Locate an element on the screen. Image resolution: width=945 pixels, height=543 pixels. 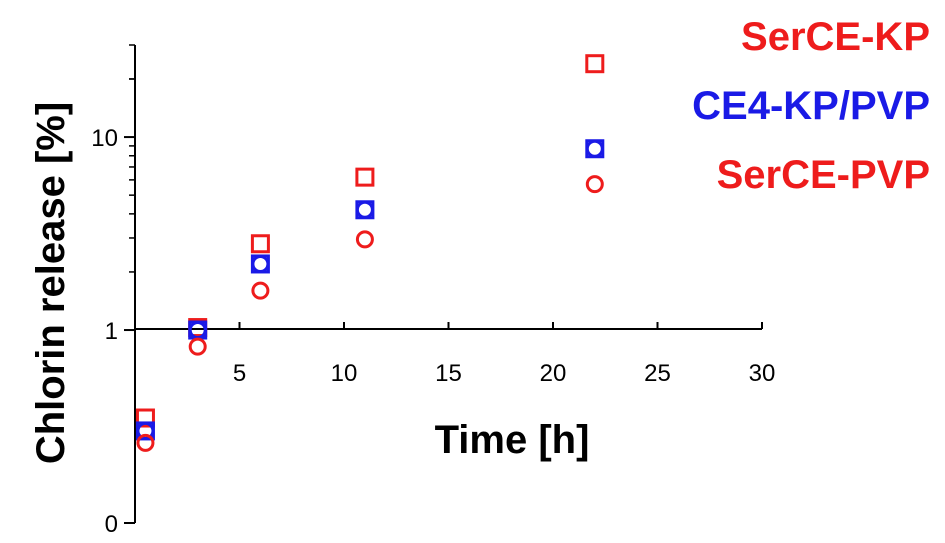
x-tick-label: 15 is located at coordinates (448, 373).